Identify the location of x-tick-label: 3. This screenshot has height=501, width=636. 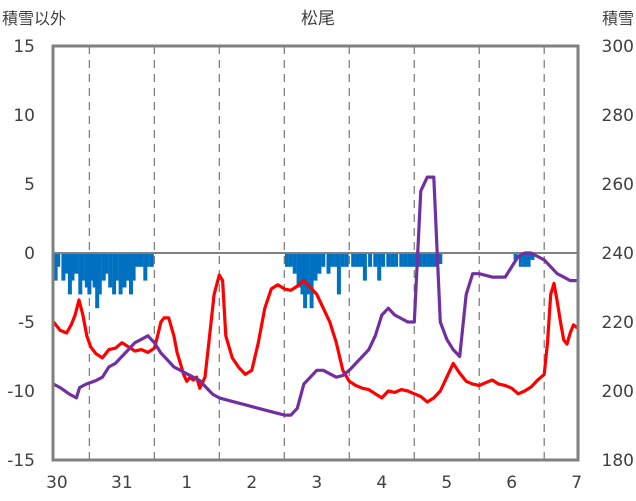
(316, 483).